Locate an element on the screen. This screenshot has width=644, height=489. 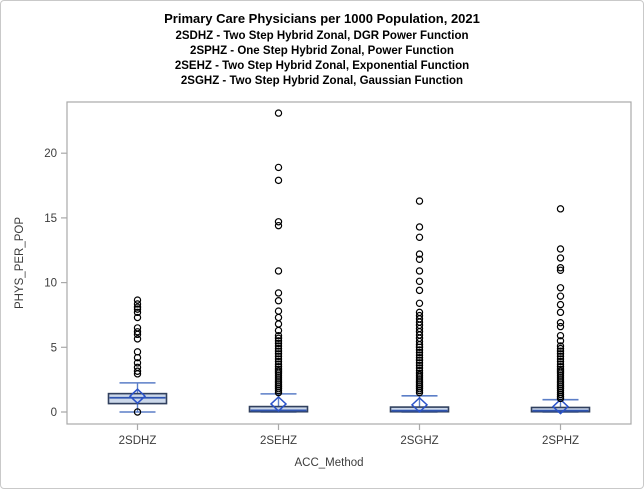
mean-diamond-2SDHZ is located at coordinates (137, 396).